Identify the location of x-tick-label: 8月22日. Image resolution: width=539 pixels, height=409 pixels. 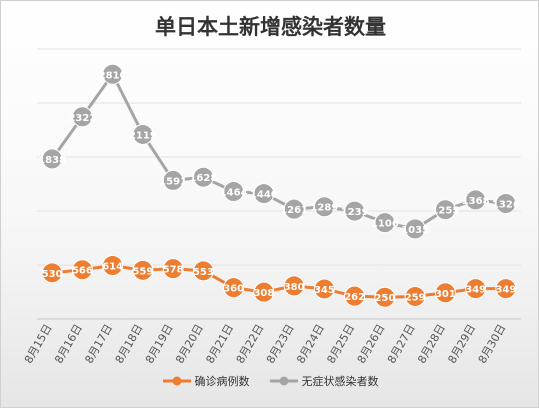
(250, 344).